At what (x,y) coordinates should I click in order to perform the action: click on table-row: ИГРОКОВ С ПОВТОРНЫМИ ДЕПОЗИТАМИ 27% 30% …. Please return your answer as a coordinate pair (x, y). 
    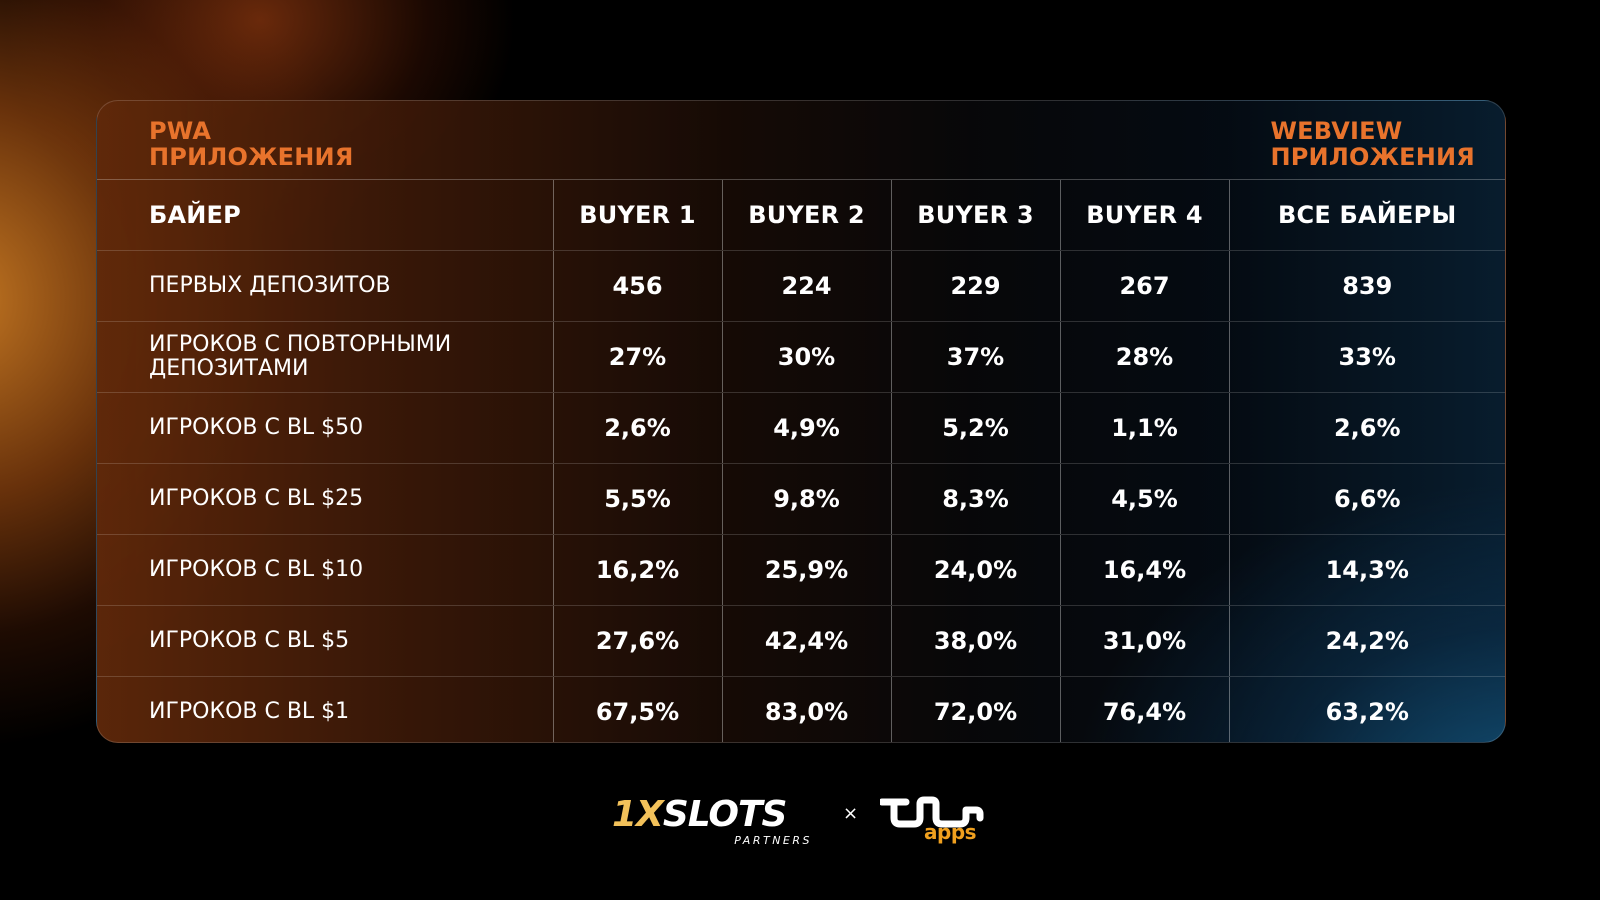
    Looking at the image, I should click on (801, 357).